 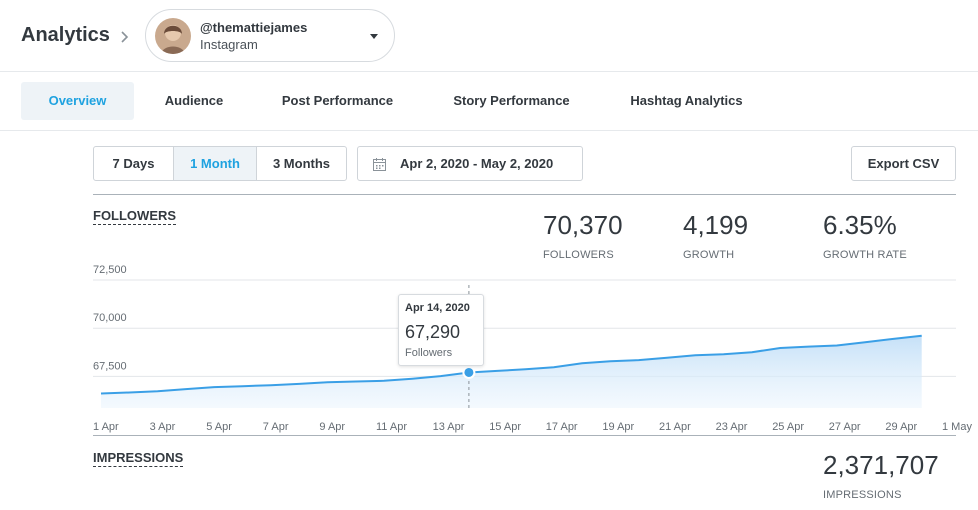 What do you see at coordinates (77, 101) in the screenshot?
I see `tab-overview: Overview` at bounding box center [77, 101].